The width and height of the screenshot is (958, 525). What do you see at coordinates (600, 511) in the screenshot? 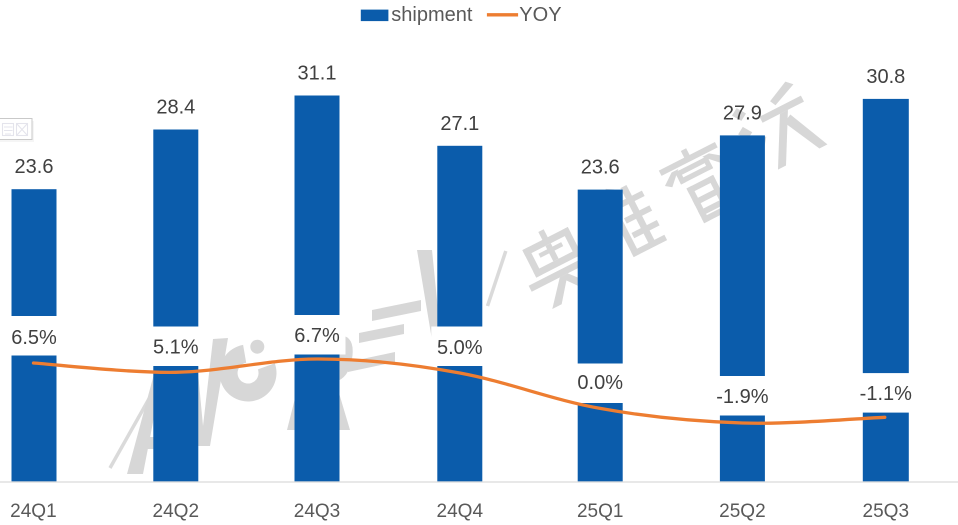
I see `svg-text: 25Q1` at bounding box center [600, 511].